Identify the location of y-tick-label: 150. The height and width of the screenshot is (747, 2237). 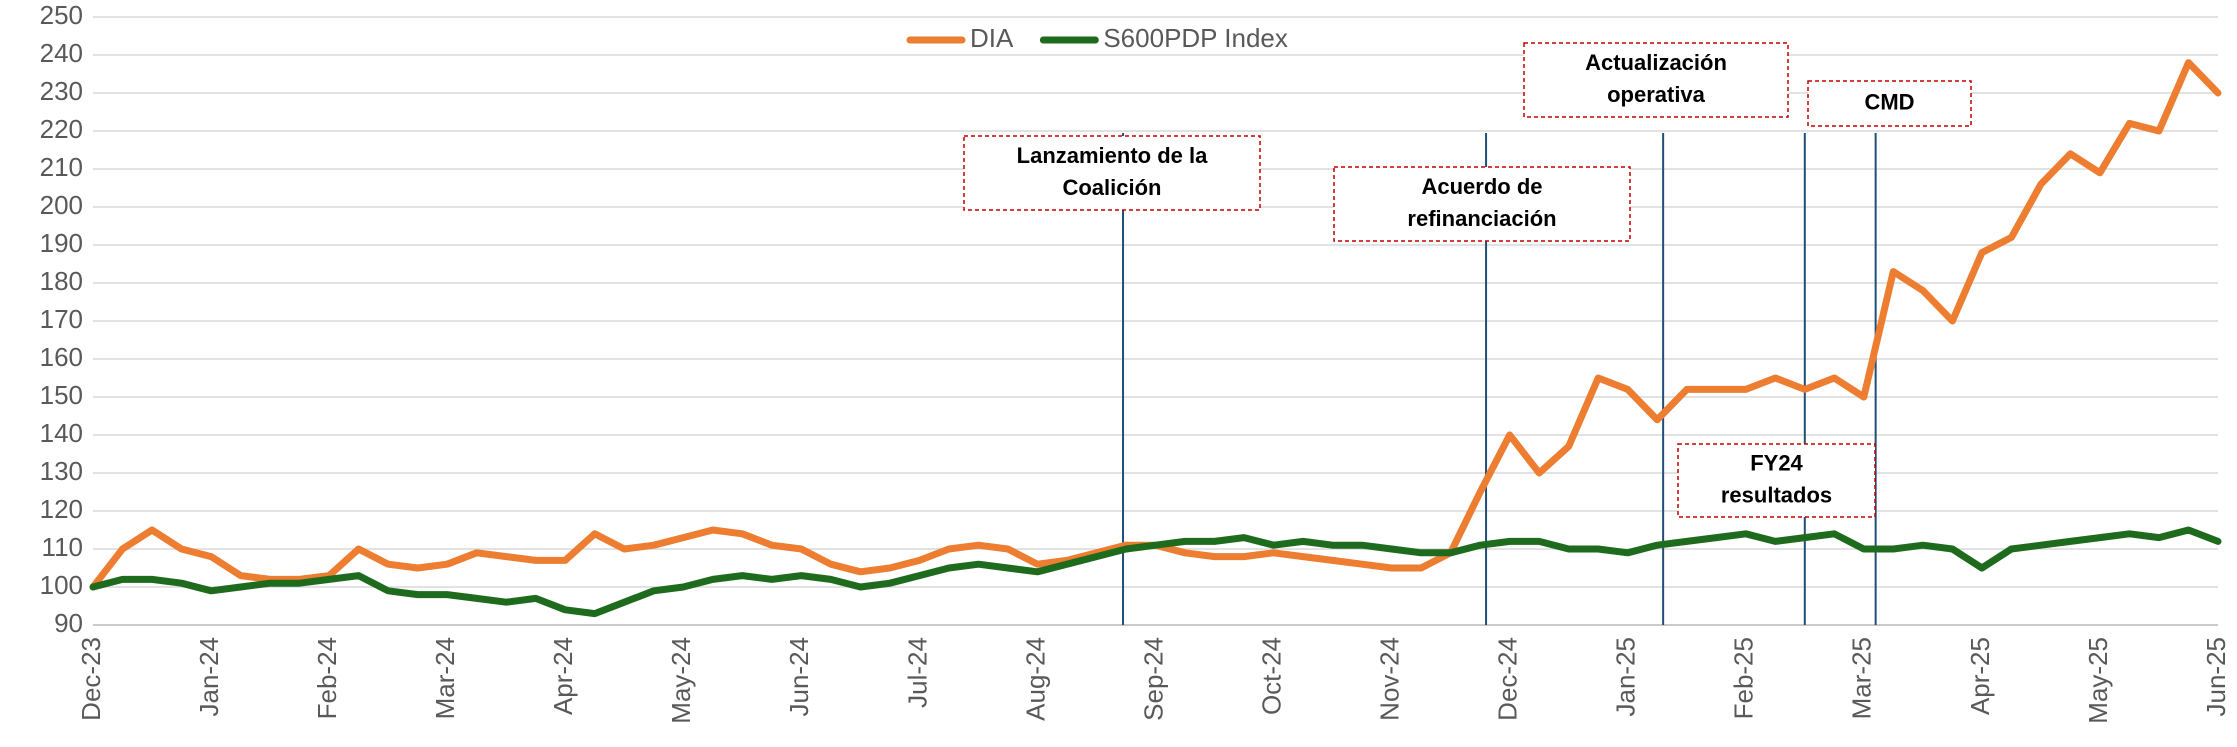
(61, 395).